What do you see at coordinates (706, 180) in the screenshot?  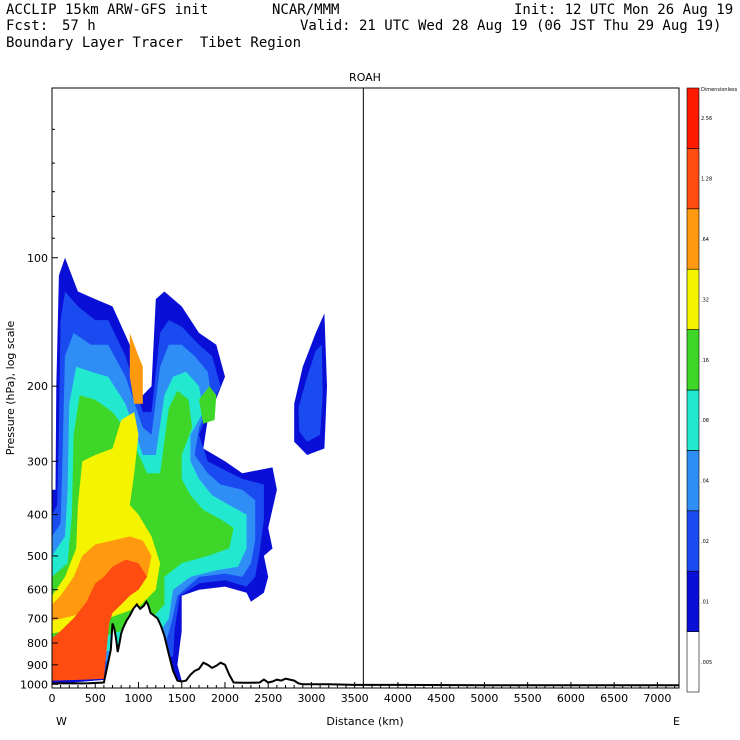 I see `colorbar-label: 1.28` at bounding box center [706, 180].